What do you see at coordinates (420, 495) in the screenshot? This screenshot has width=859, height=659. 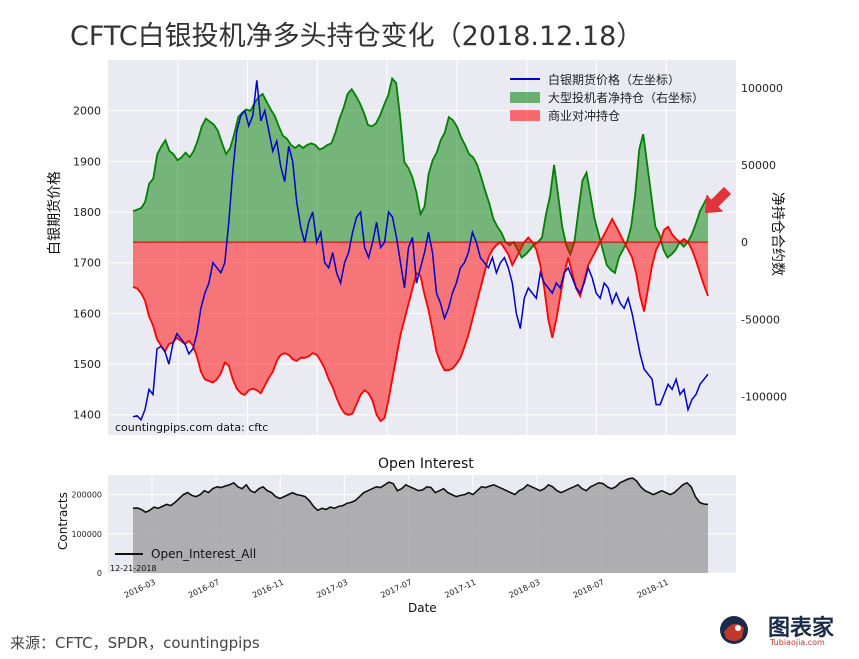 I see `oi-line` at bounding box center [420, 495].